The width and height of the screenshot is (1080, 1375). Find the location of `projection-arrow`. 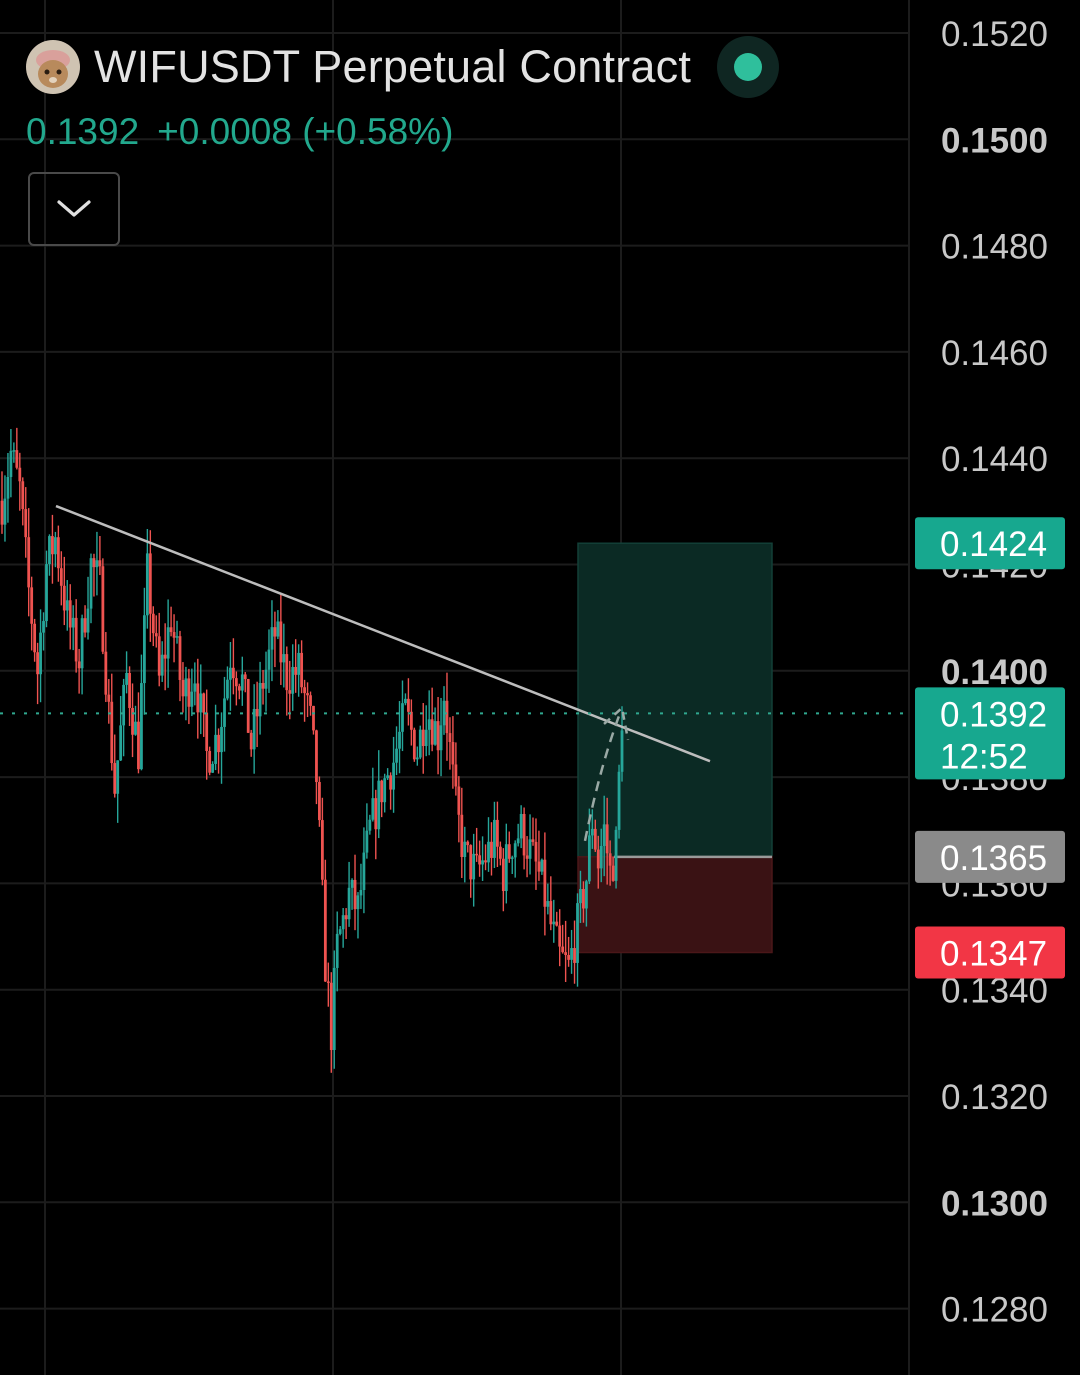

projection-arrow is located at coordinates (602, 777).